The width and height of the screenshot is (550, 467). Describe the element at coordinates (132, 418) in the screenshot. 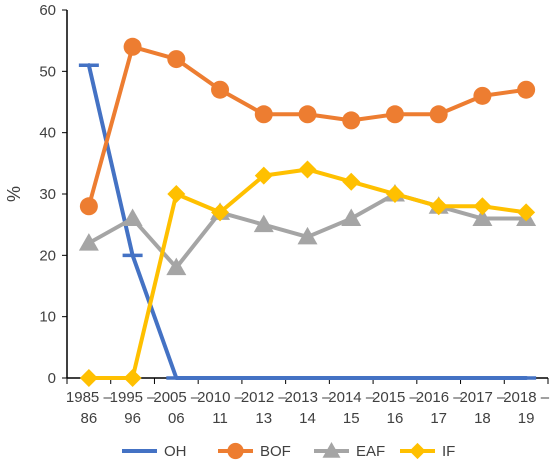

I see `x-tick-label-line: 96` at that location.